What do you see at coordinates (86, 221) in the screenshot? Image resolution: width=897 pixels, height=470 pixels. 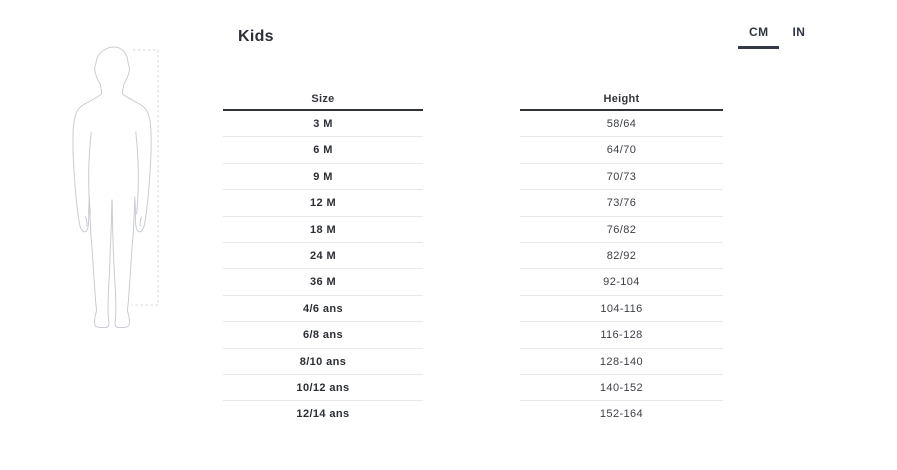 I see `left-hand-detail` at bounding box center [86, 221].